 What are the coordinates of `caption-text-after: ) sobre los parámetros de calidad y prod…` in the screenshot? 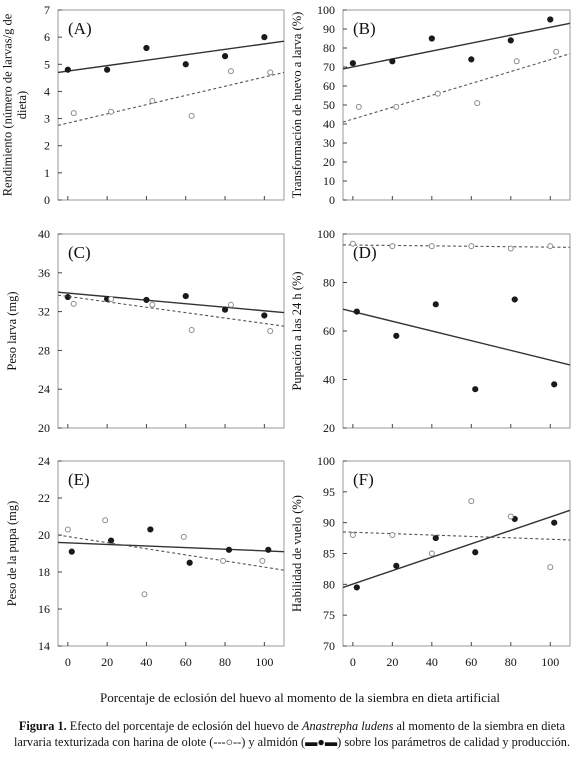 It's located at (454, 742).